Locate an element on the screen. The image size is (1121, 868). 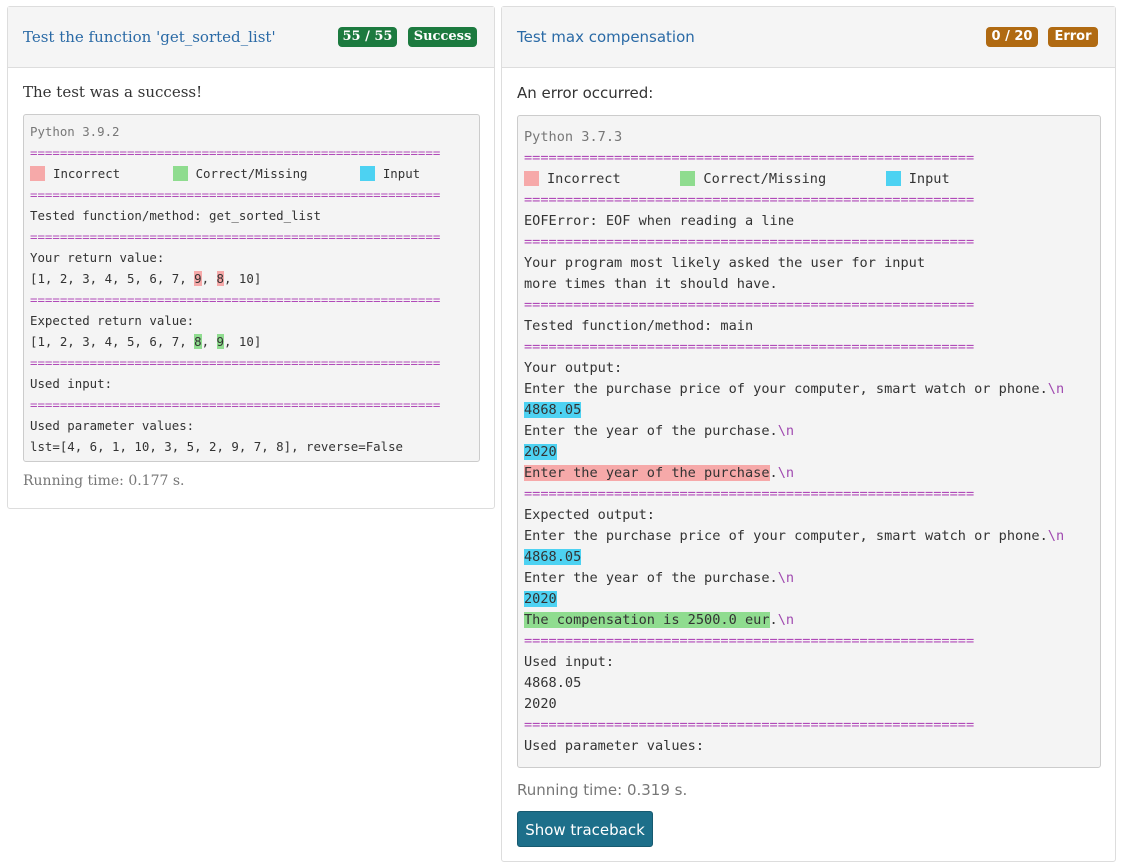
running-time: Running time: 0.319 s. is located at coordinates (602, 790).